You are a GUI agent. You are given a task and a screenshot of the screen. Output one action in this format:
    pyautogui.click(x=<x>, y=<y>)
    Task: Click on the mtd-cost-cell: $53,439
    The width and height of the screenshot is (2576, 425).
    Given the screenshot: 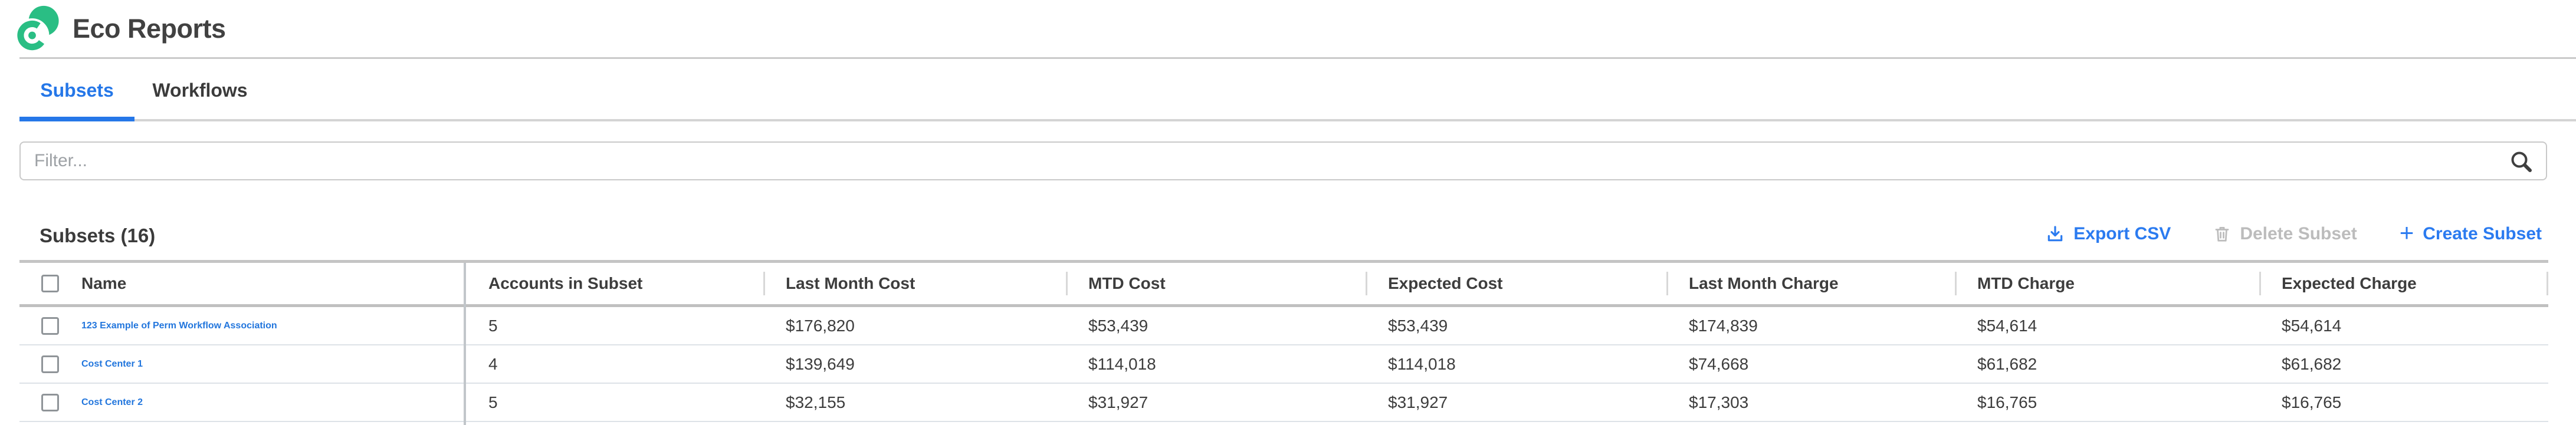 What is the action you would take?
    pyautogui.click(x=1118, y=325)
    